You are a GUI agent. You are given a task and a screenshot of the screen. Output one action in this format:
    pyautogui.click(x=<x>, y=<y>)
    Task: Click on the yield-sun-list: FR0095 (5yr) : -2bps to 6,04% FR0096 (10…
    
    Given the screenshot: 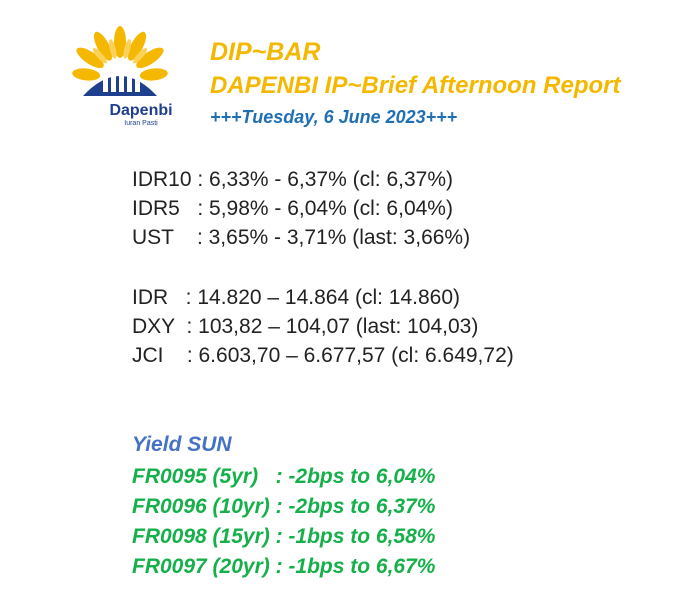 What is the action you would take?
    pyautogui.click(x=283, y=522)
    